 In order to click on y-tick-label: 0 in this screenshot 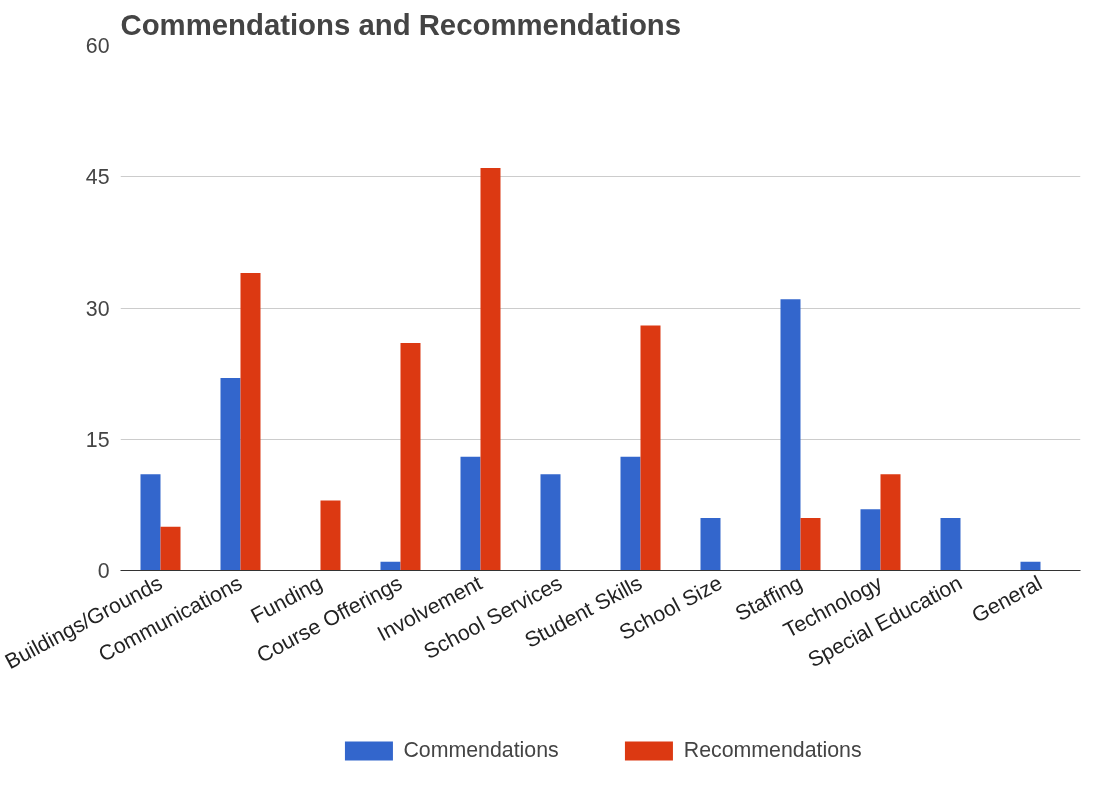, I will do `click(103, 571)`.